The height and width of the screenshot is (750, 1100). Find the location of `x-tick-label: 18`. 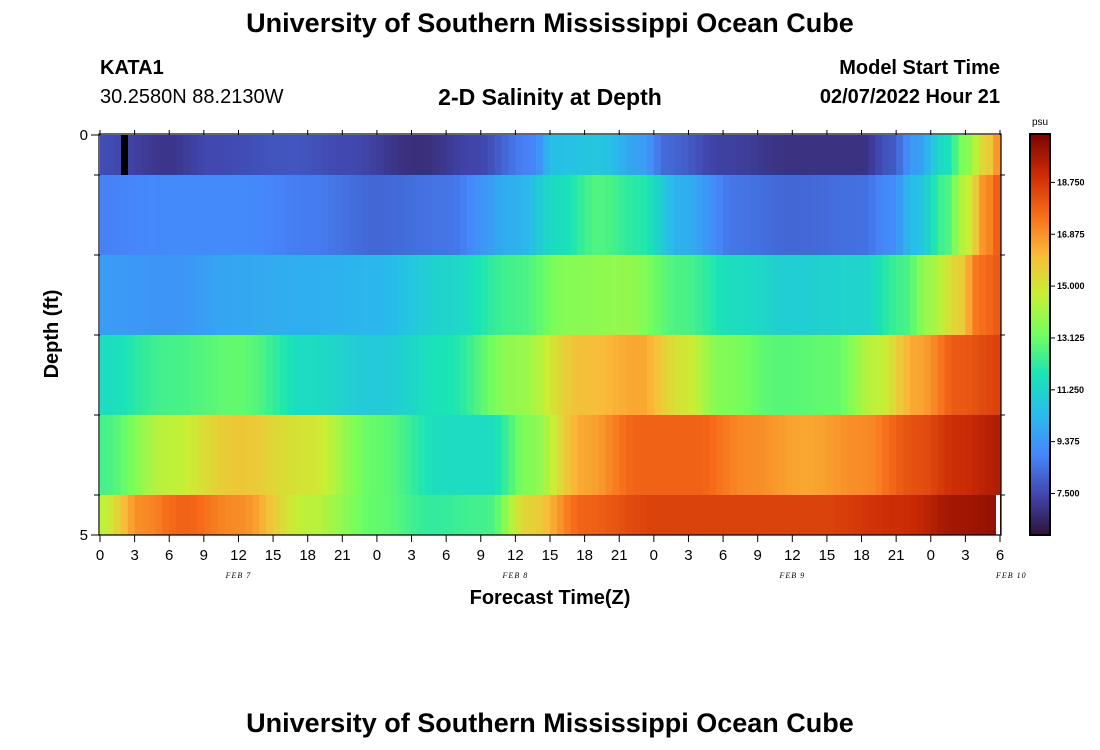

x-tick-label: 18 is located at coordinates (584, 555).